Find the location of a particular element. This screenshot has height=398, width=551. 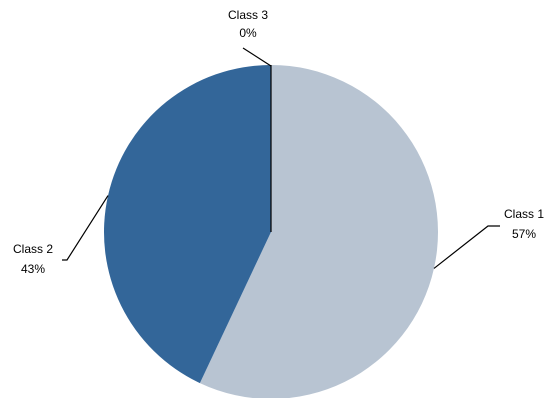

slice-value-class-1: 57% is located at coordinates (524, 234).